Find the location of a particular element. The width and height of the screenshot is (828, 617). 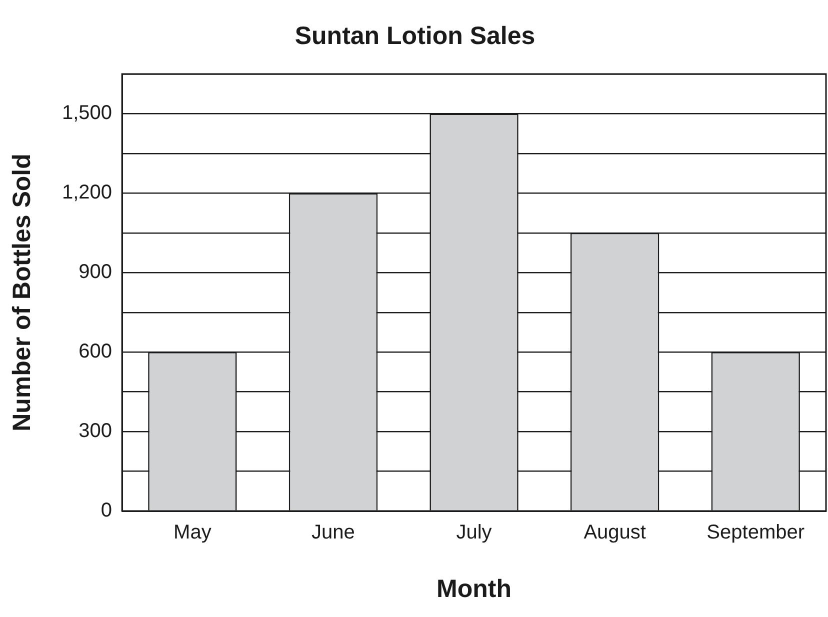

y-tick-label: 1,500 is located at coordinates (87, 113).